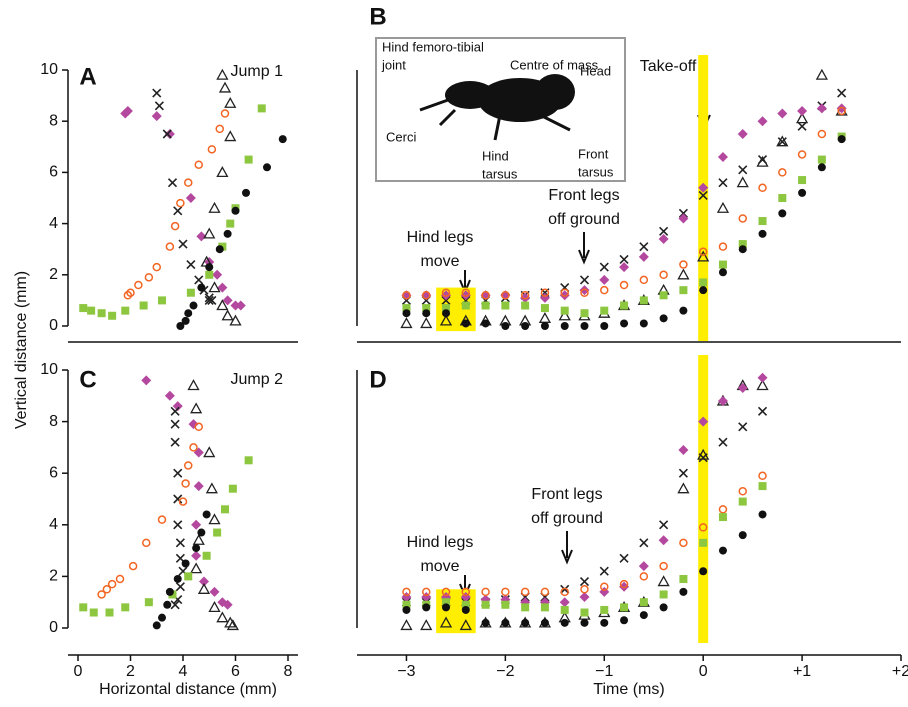  Describe the element at coordinates (495, 155) in the screenshot. I see `inset-label: Hind` at that location.